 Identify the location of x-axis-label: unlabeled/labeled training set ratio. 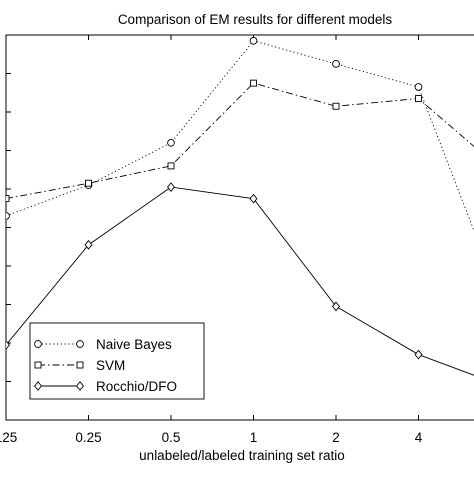
(242, 455).